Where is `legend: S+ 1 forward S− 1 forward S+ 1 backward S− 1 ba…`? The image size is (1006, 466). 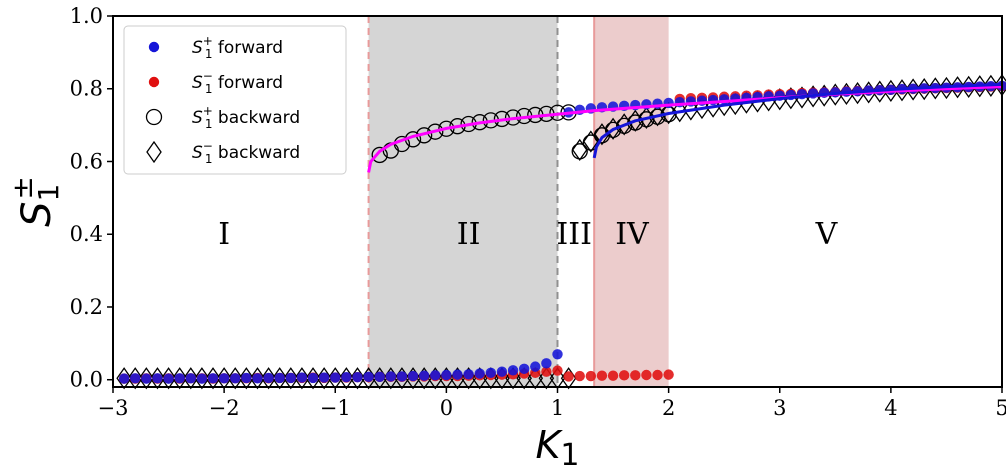
legend: S+ 1 forward S− 1 forward S+ 1 backward S− 1 ba… is located at coordinates (235, 100).